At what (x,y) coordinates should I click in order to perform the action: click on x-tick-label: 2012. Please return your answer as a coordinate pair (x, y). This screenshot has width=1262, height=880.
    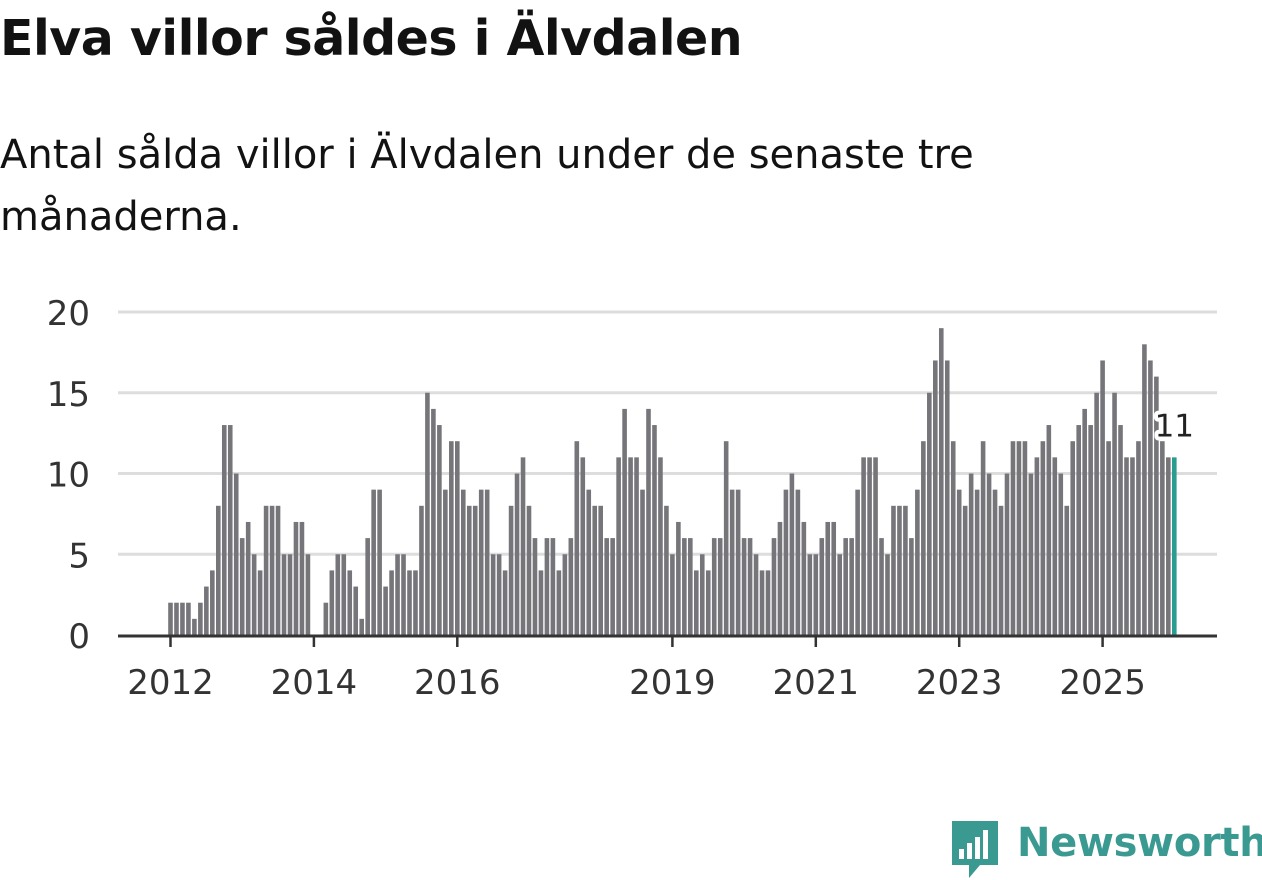
    Looking at the image, I should click on (170, 683).